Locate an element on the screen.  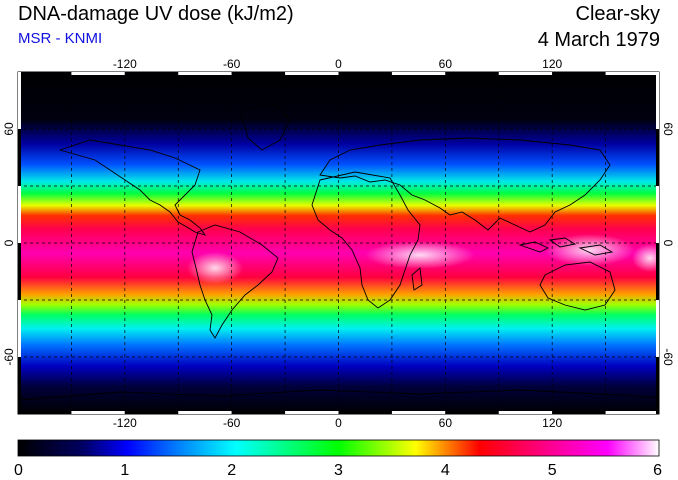
date-label: 4 March 1979 is located at coordinates (598, 40).